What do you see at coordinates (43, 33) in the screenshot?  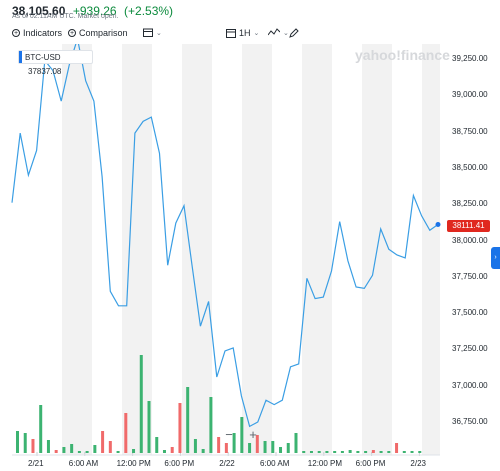 I see `indicators-label: Indicators` at bounding box center [43, 33].